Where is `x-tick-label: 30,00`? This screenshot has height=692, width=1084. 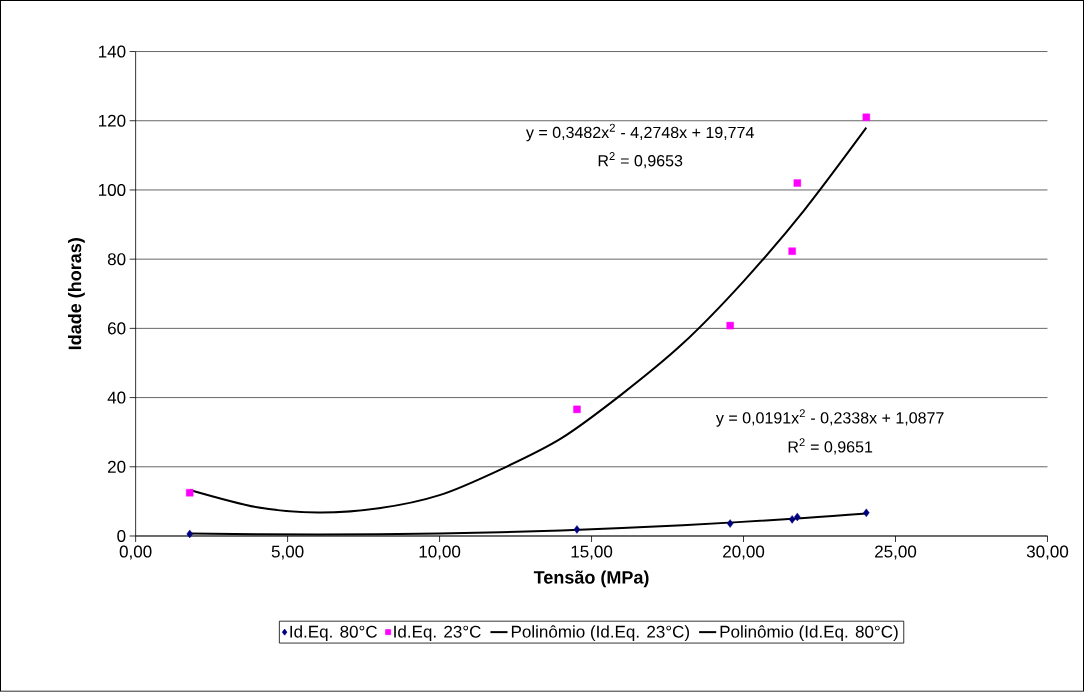 x-tick-label: 30,00 is located at coordinates (1047, 552).